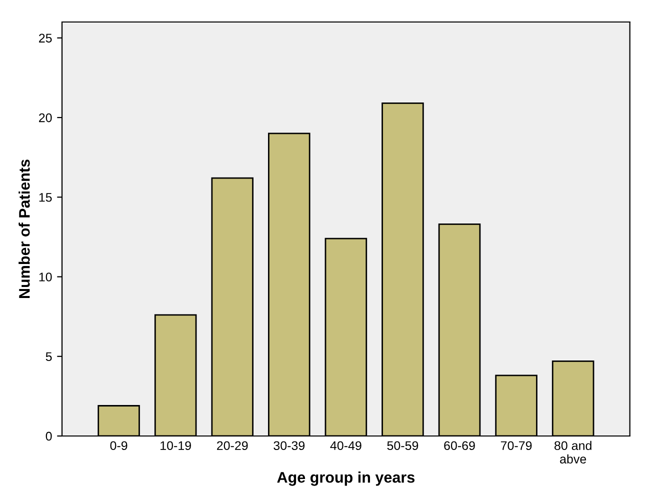  What do you see at coordinates (45, 38) in the screenshot?
I see `y-tick-label: 25` at bounding box center [45, 38].